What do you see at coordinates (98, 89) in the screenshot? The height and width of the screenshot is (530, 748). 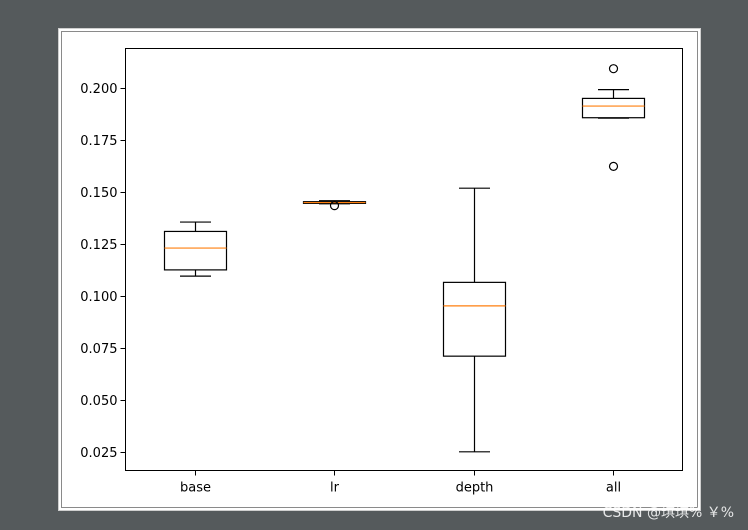 I see `y-tick-label: 0.200` at bounding box center [98, 89].